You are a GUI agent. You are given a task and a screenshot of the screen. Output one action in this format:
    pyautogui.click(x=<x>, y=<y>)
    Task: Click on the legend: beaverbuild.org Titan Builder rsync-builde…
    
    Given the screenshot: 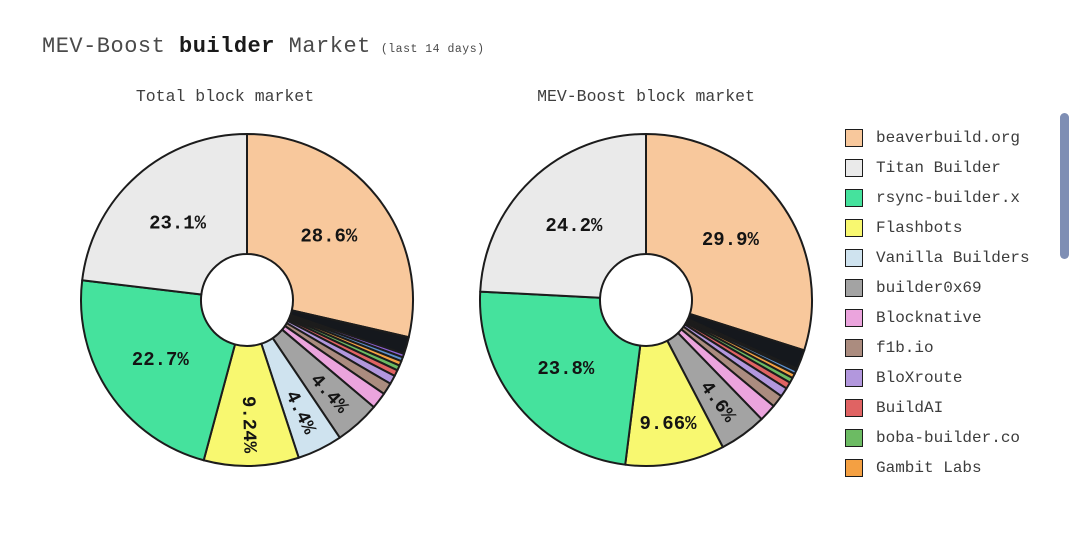 What is the action you would take?
    pyautogui.click(x=949, y=305)
    